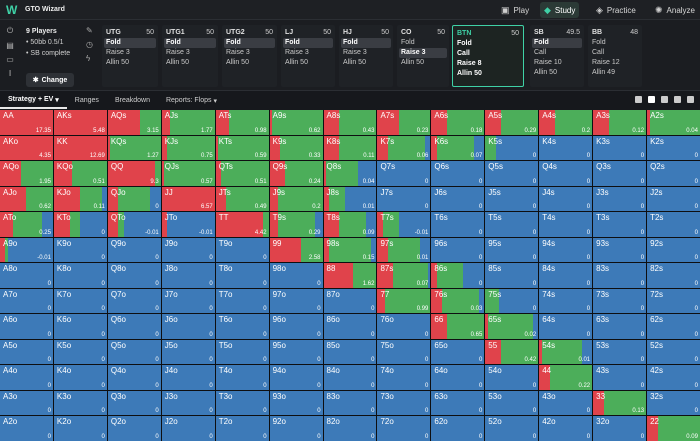 The height and width of the screenshot is (441, 700). I want to click on hand-cell: 62s 0, so click(673, 326).